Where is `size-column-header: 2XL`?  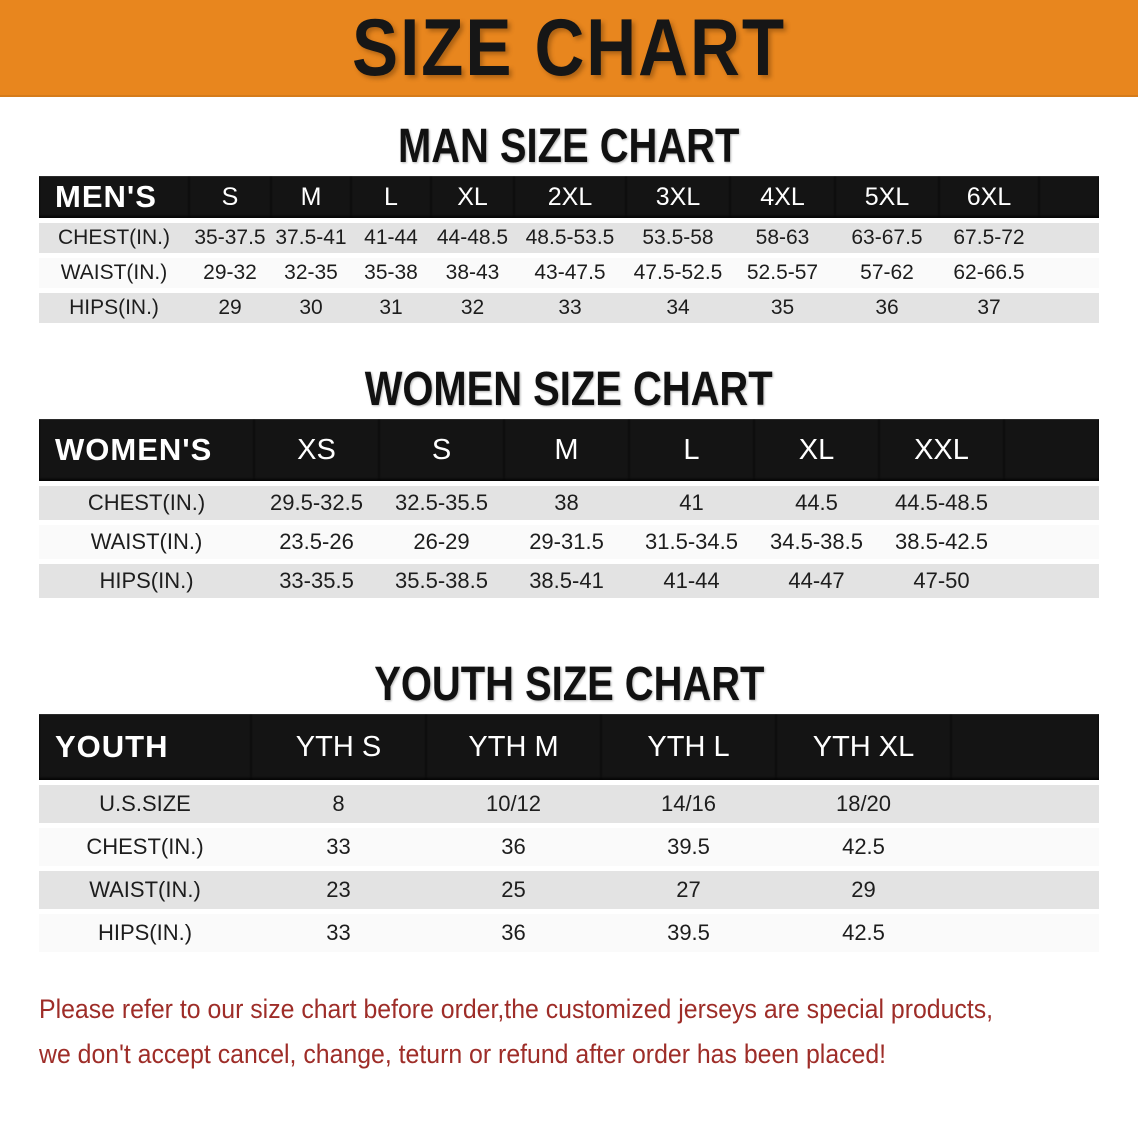
size-column-header: 2XL is located at coordinates (570, 197).